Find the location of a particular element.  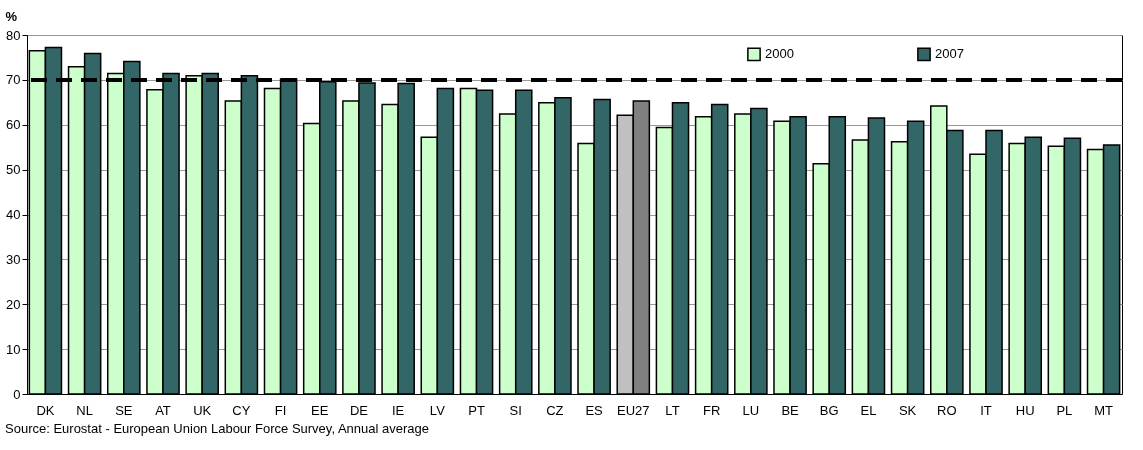

x-tick-label: BE is located at coordinates (790, 410).